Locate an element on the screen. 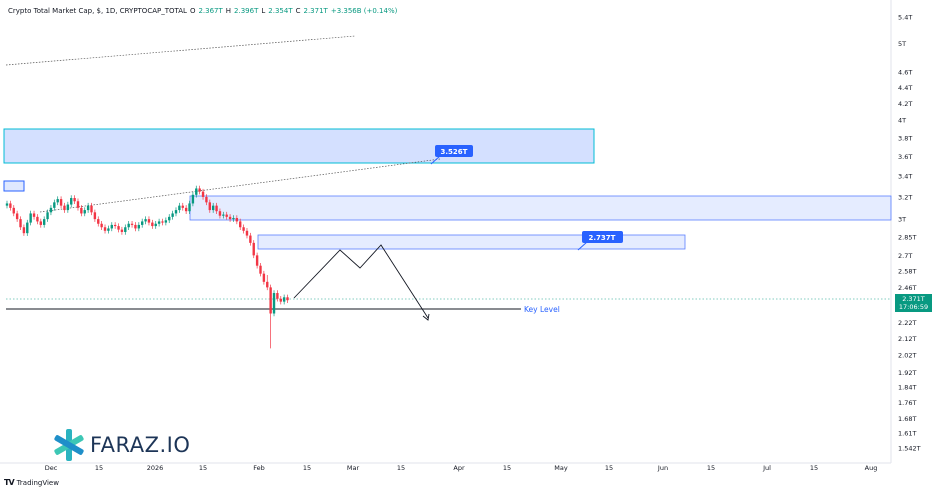 The width and height of the screenshot is (936, 497). time-tick-7: 15 is located at coordinates (401, 468).